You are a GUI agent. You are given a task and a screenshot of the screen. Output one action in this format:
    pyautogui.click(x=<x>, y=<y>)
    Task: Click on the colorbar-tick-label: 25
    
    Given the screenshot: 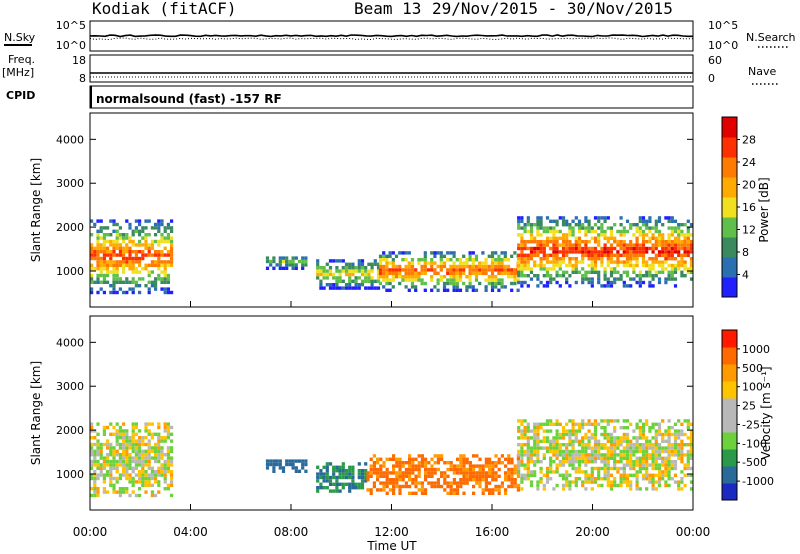 What is the action you would take?
    pyautogui.click(x=749, y=406)
    